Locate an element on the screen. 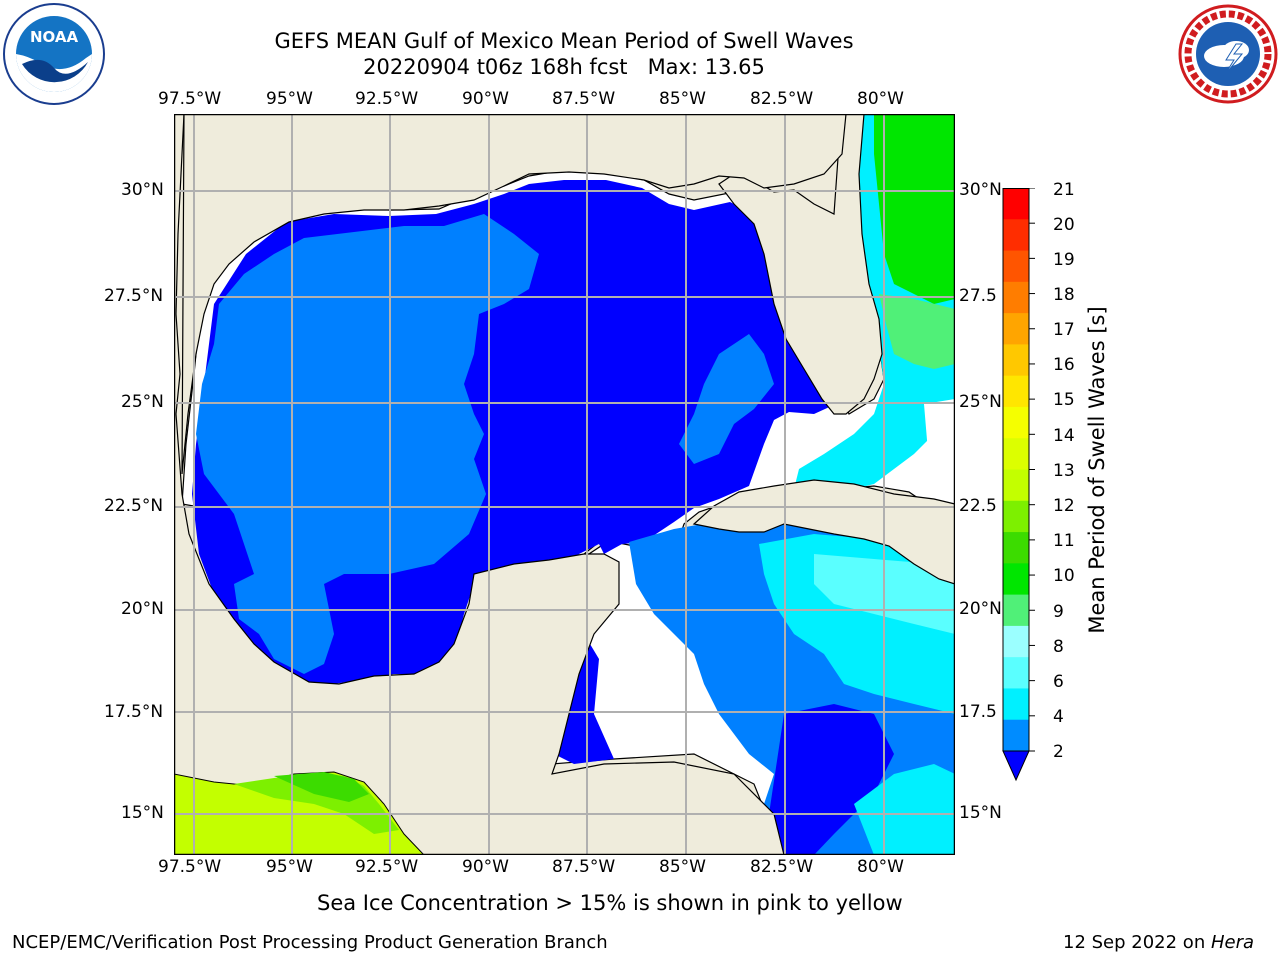 This screenshot has width=1280, height=960. nws-logo is located at coordinates (1228, 54).